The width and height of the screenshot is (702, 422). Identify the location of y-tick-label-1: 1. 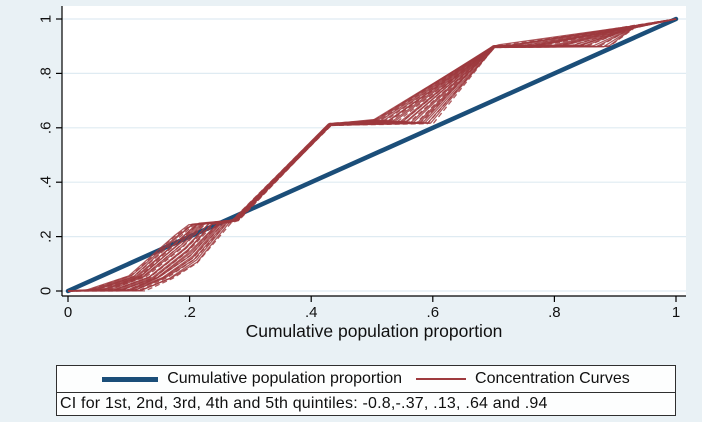
(46, 19).